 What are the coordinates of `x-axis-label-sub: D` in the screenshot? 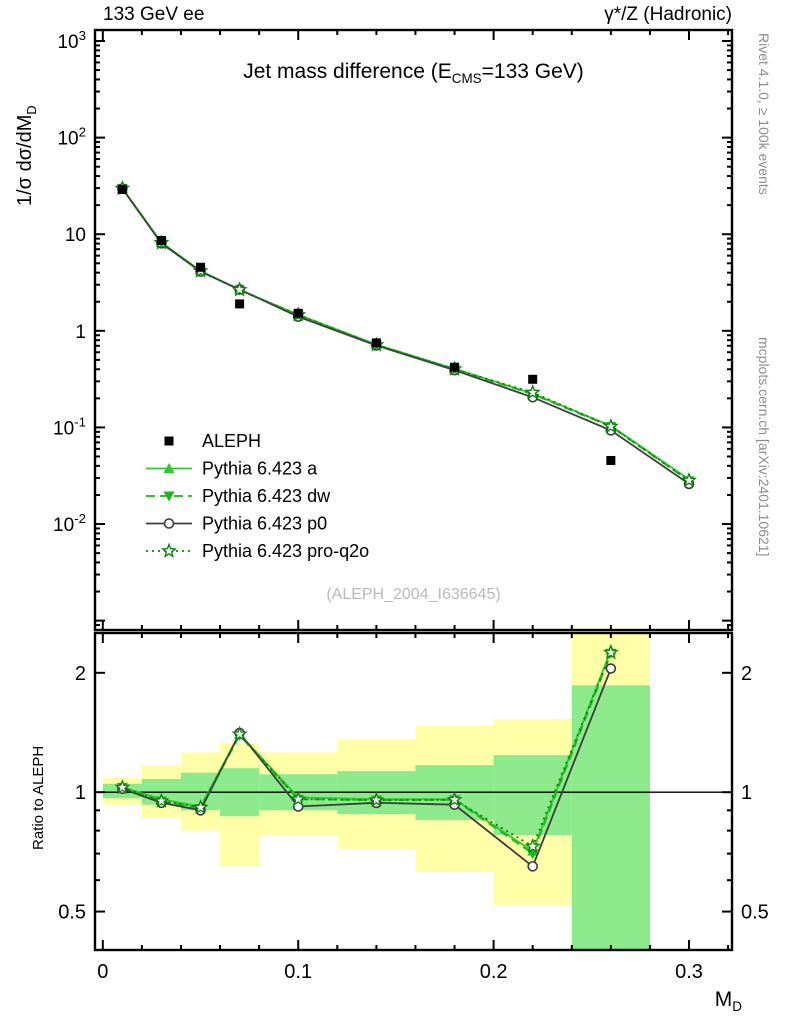 It's located at (737, 1007).